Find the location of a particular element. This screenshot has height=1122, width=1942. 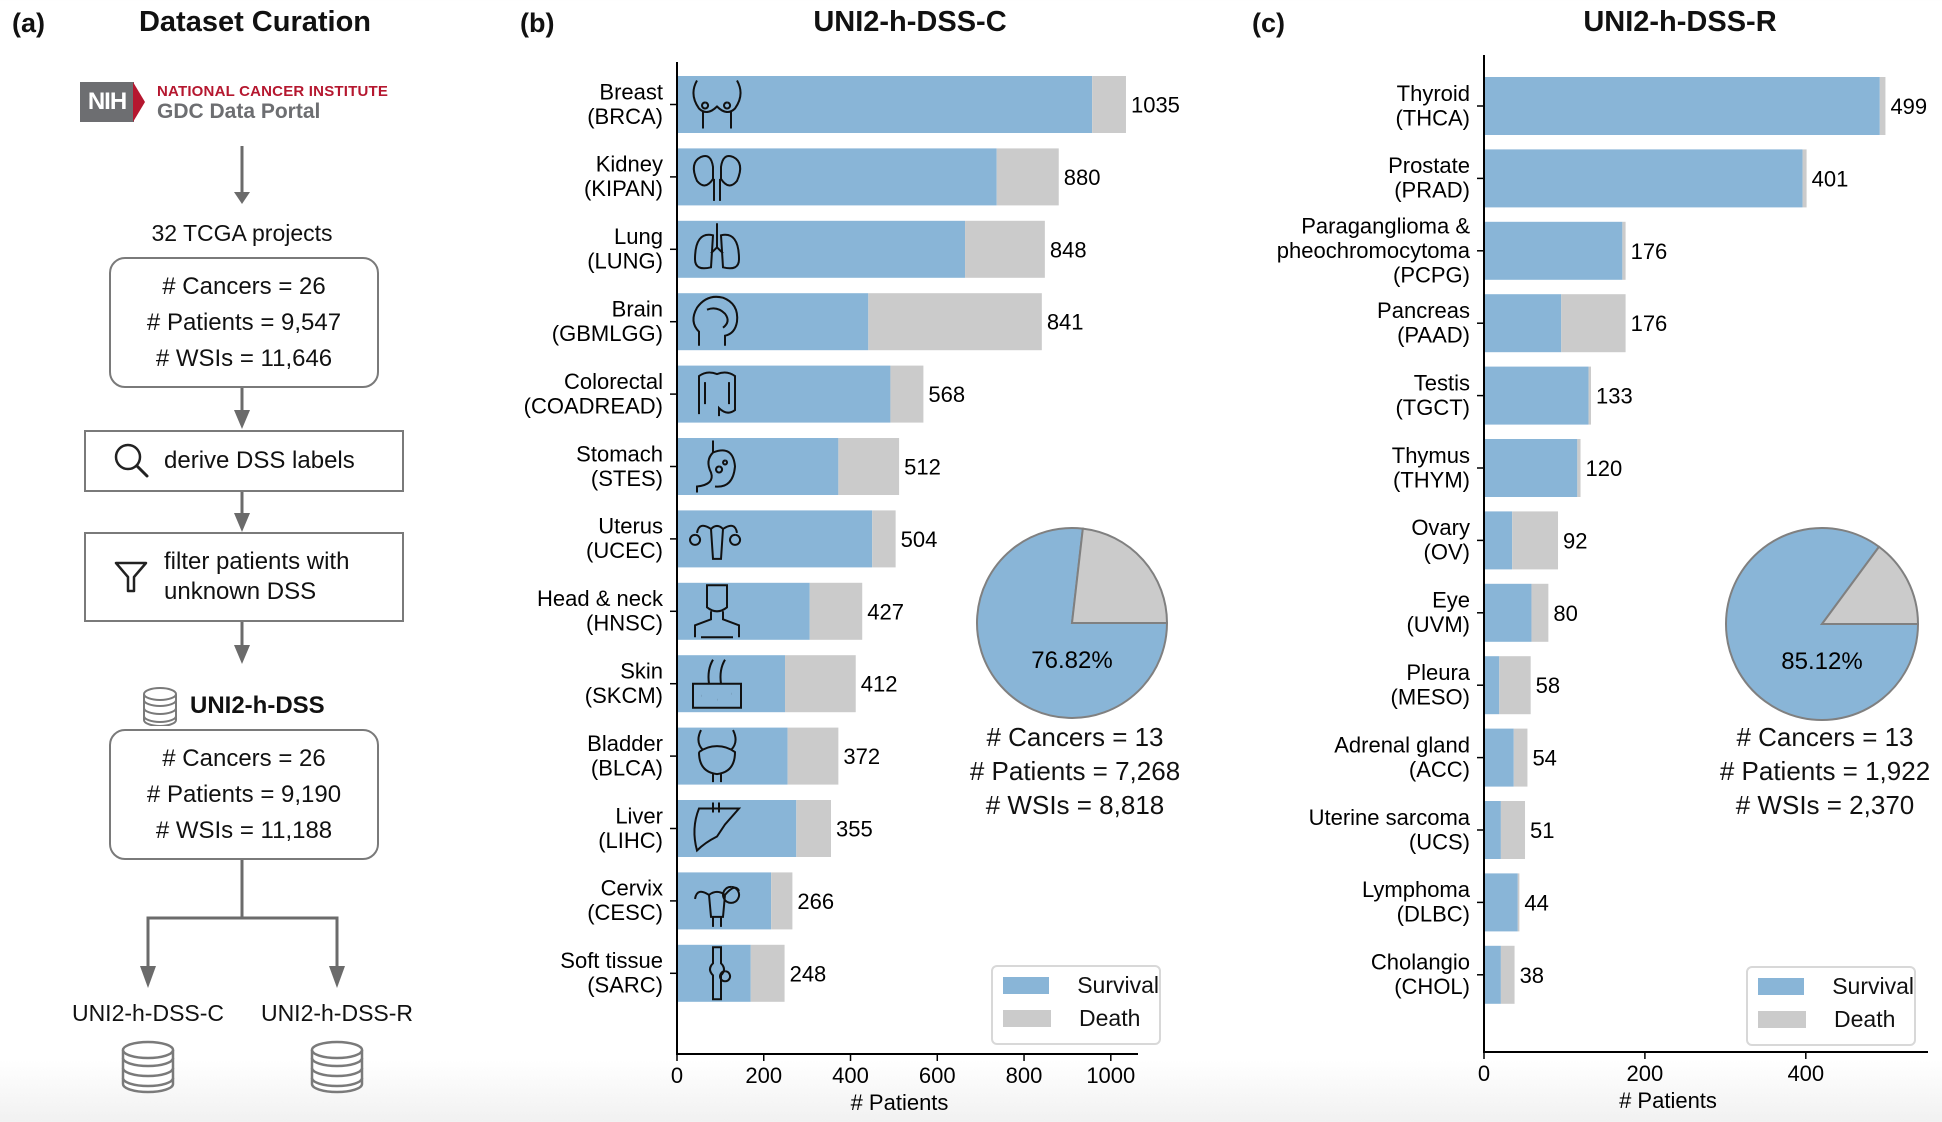

y-category-label: Lymphoma is located at coordinates (1416, 889).